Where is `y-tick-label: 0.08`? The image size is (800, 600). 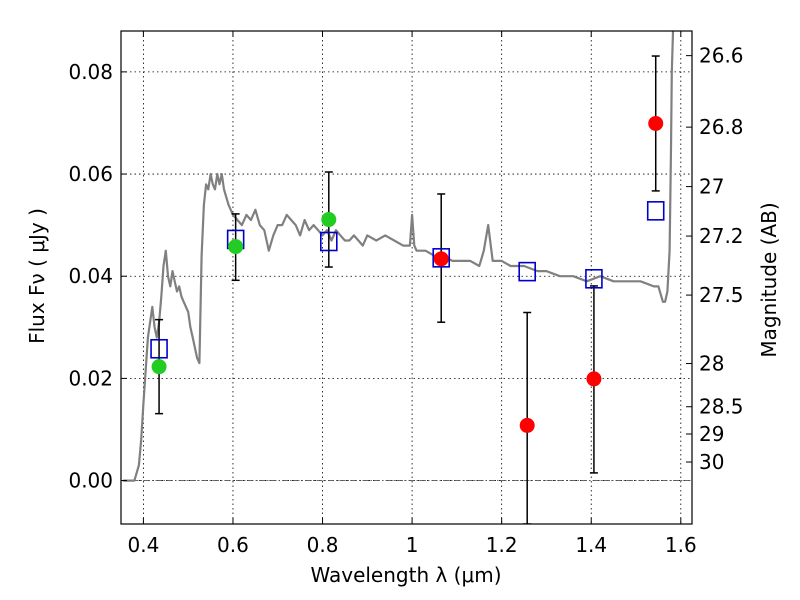
y-tick-label: 0.08 is located at coordinates (90, 72).